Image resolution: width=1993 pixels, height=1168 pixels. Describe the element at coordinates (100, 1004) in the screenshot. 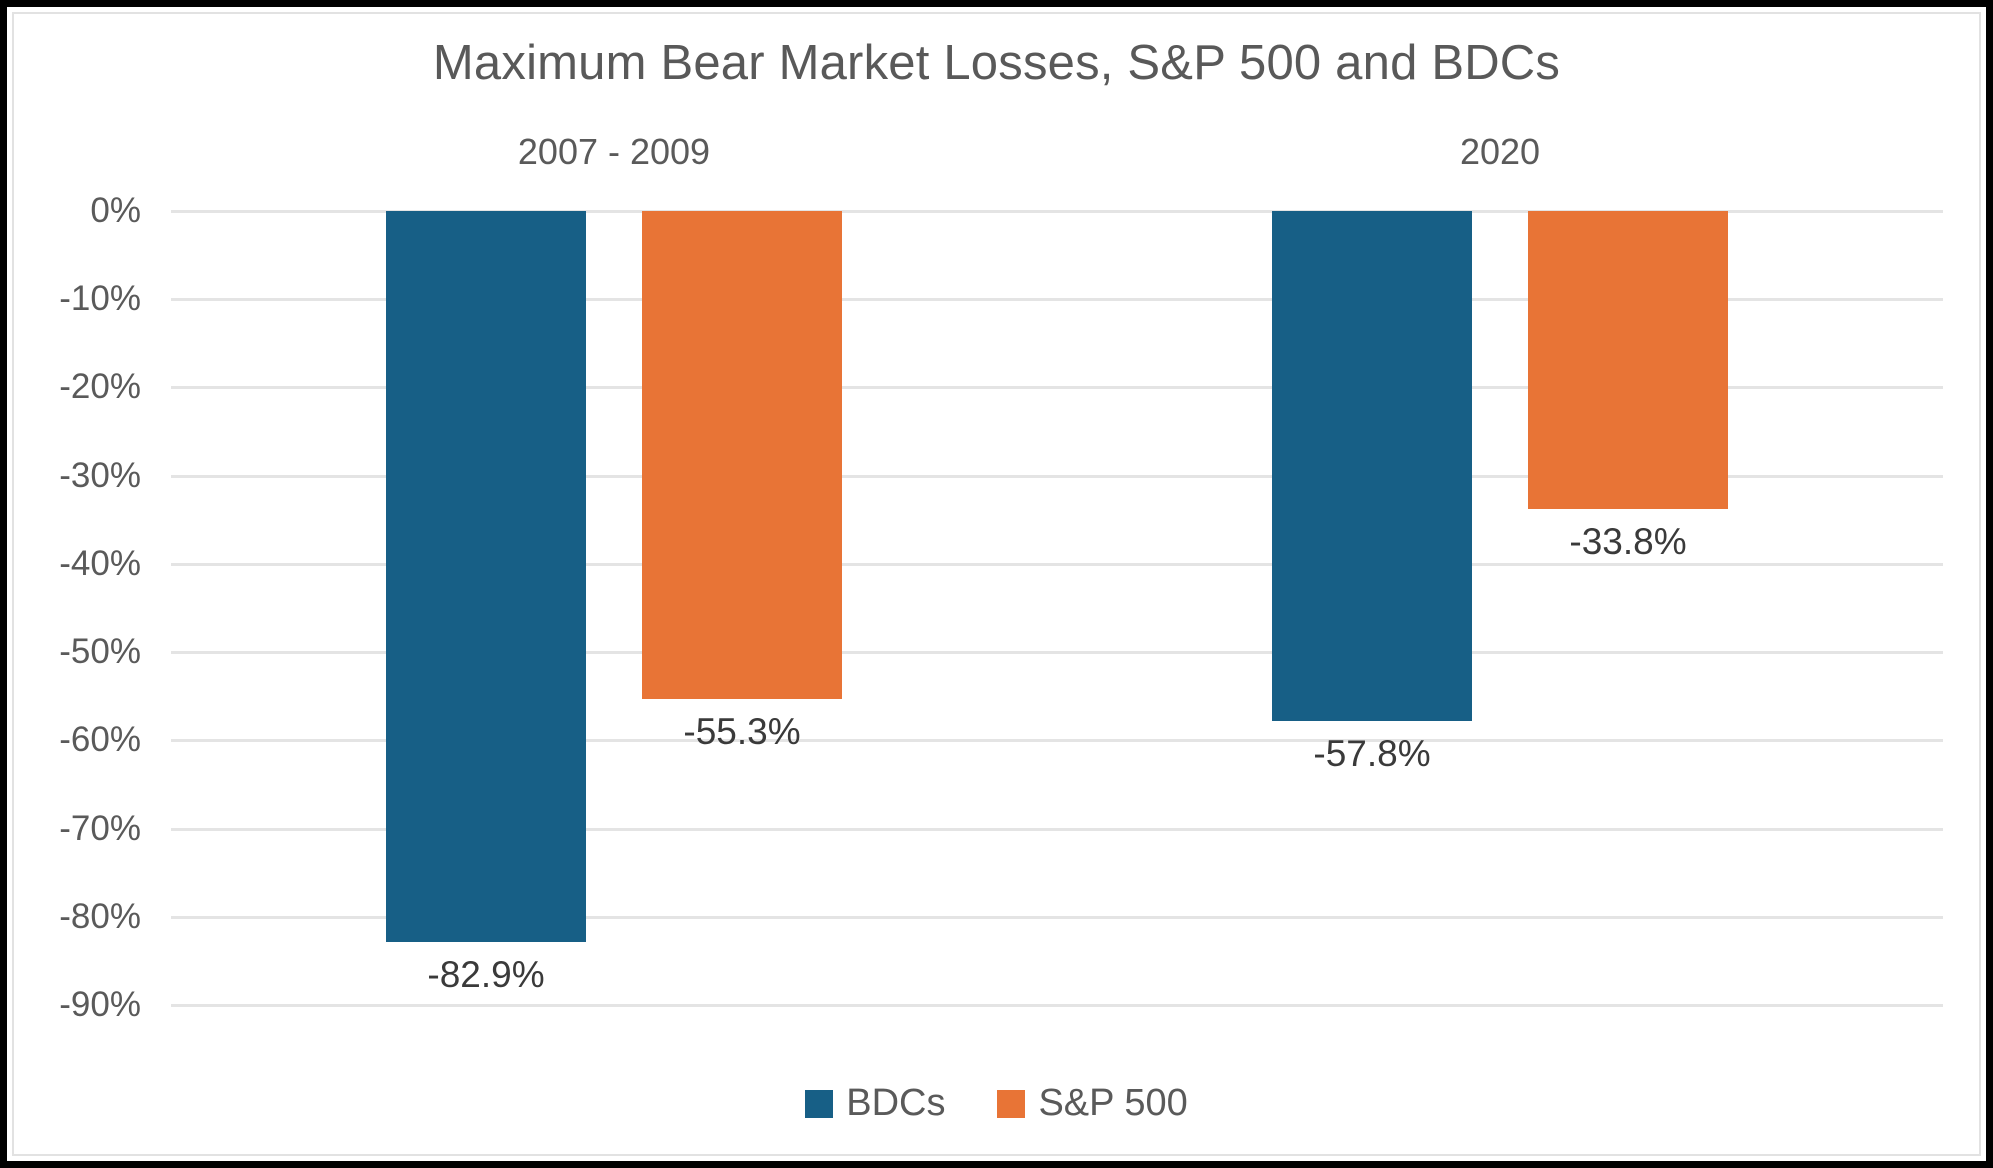

I see `y-axis-tick-label: -90%` at that location.